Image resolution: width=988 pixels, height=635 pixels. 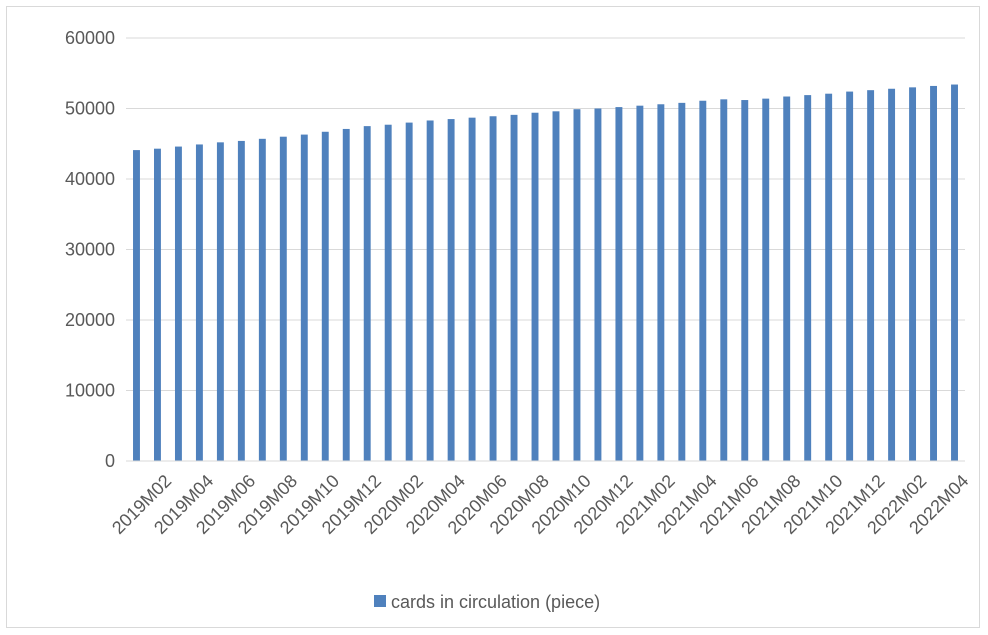 I want to click on bar-2022M02, so click(x=913, y=274).